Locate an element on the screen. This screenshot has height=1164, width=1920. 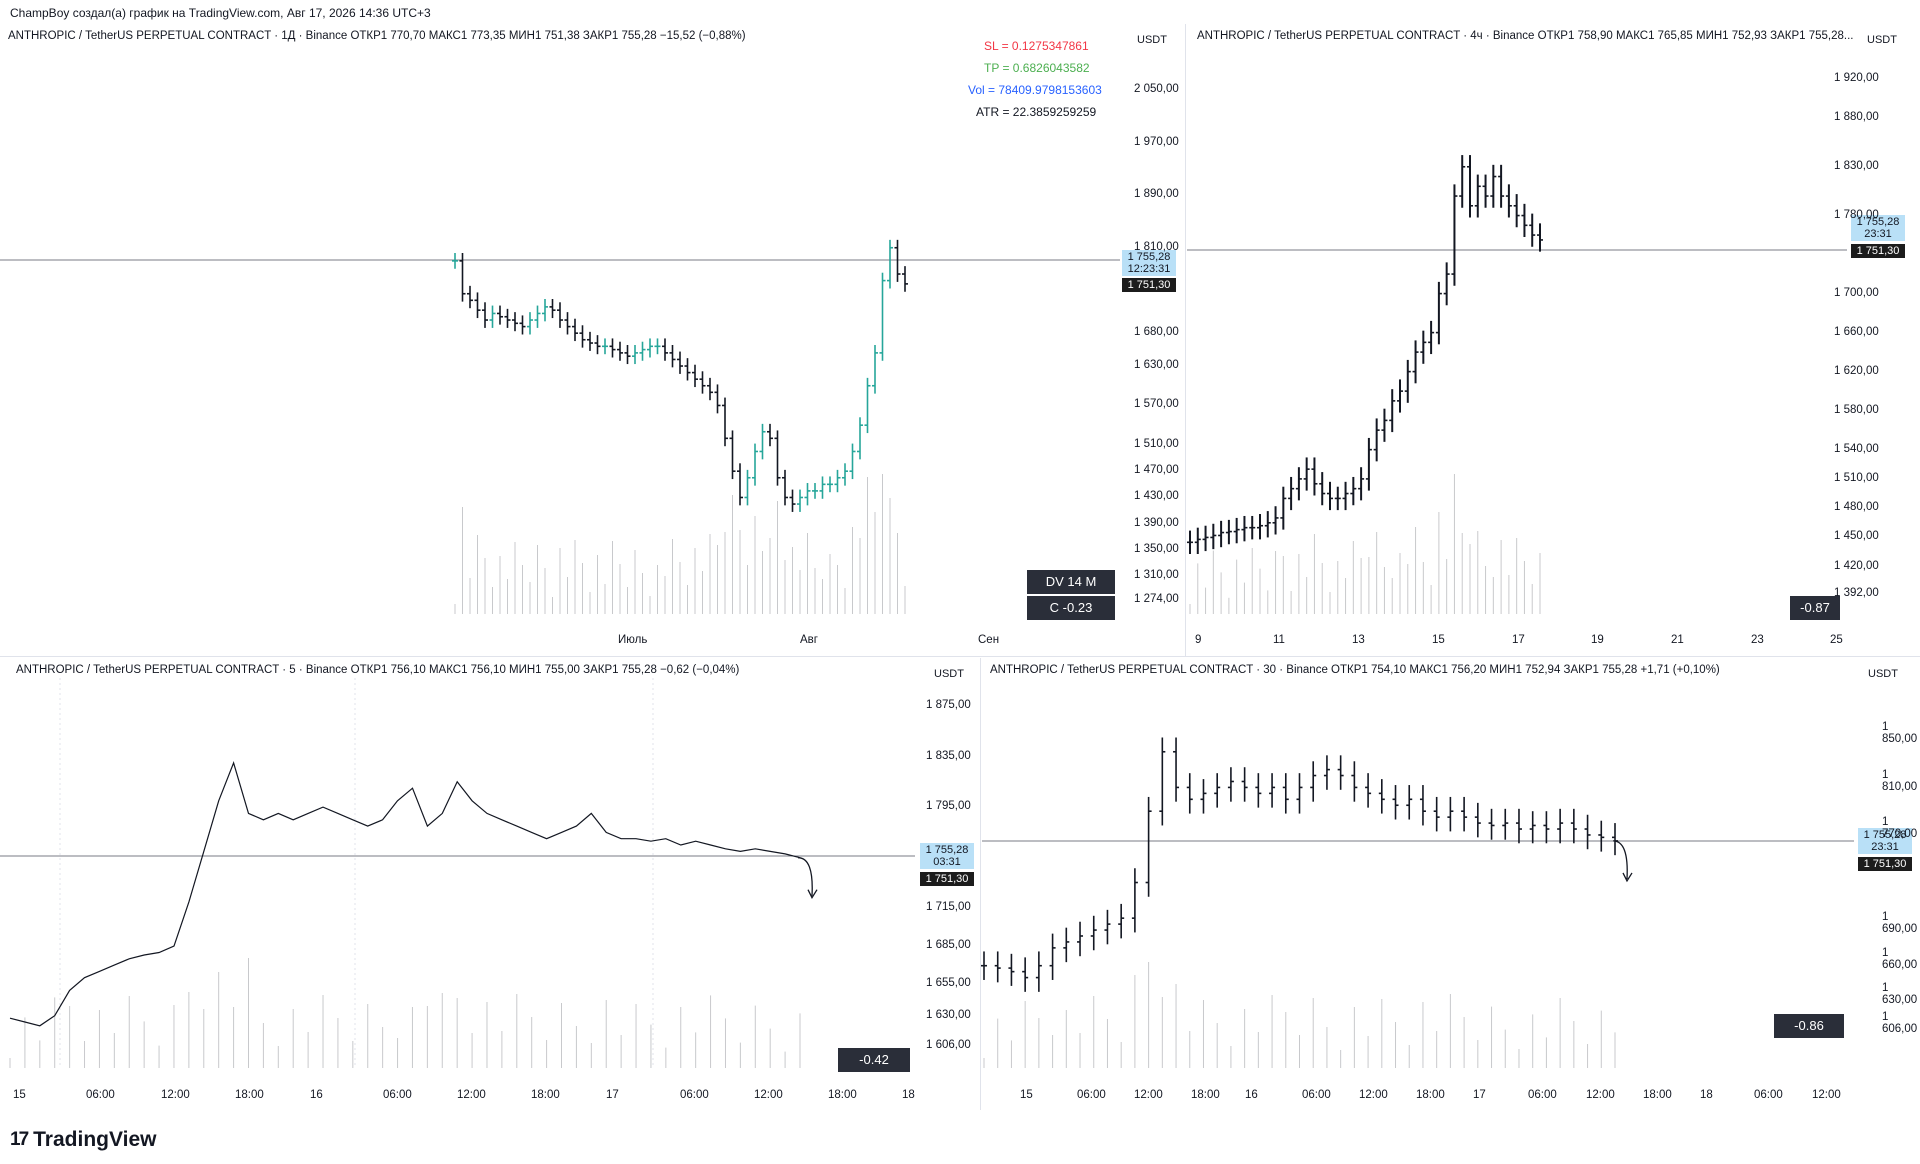
brand-logo: 17 TradingView is located at coordinates (83, 1140).